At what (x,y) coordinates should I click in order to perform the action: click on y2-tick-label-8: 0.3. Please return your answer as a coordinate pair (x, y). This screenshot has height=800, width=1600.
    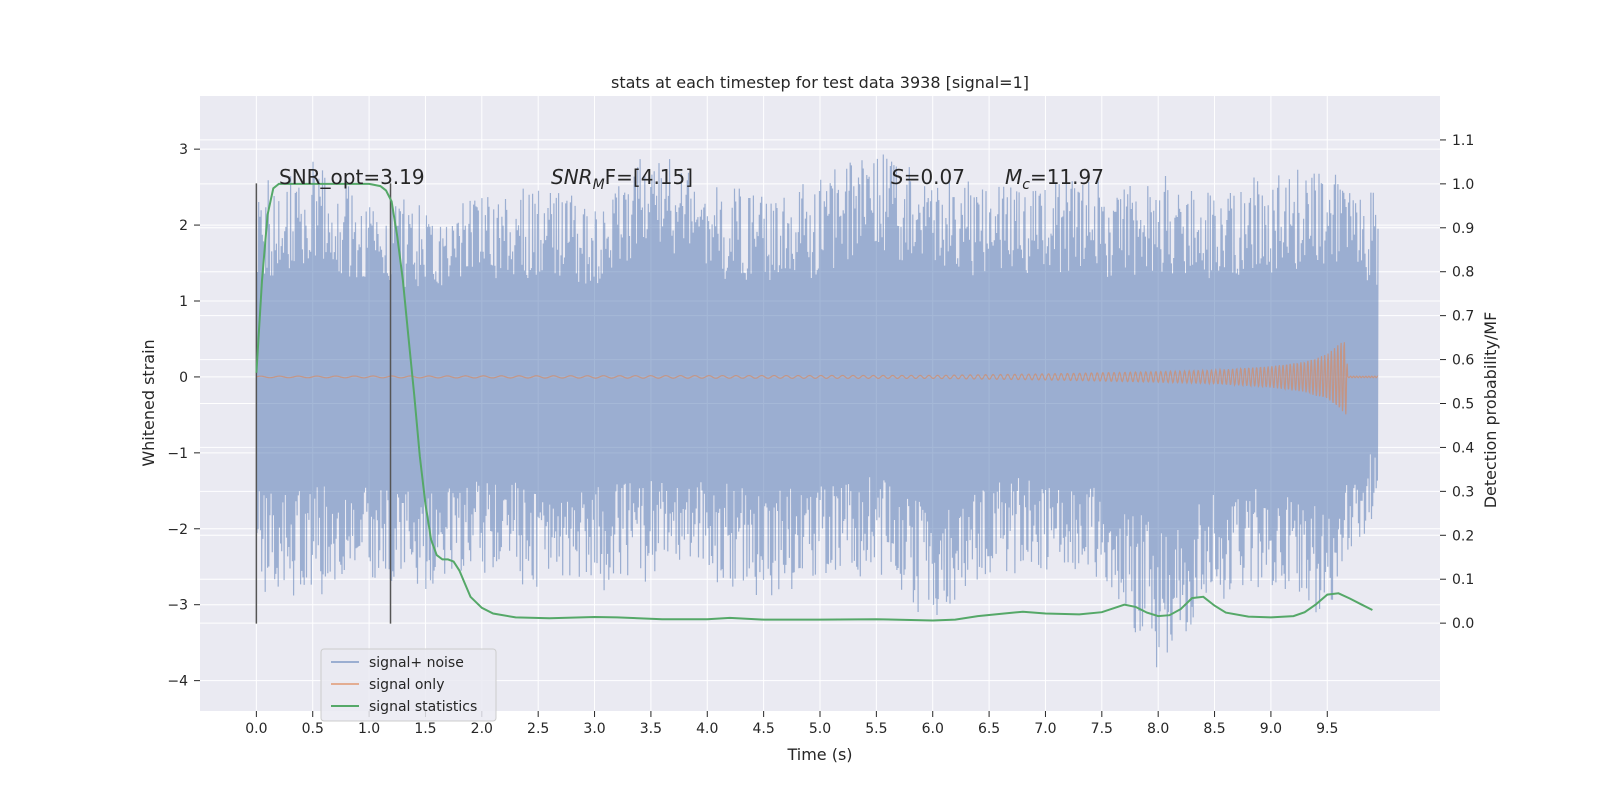
    Looking at the image, I should click on (1463, 492).